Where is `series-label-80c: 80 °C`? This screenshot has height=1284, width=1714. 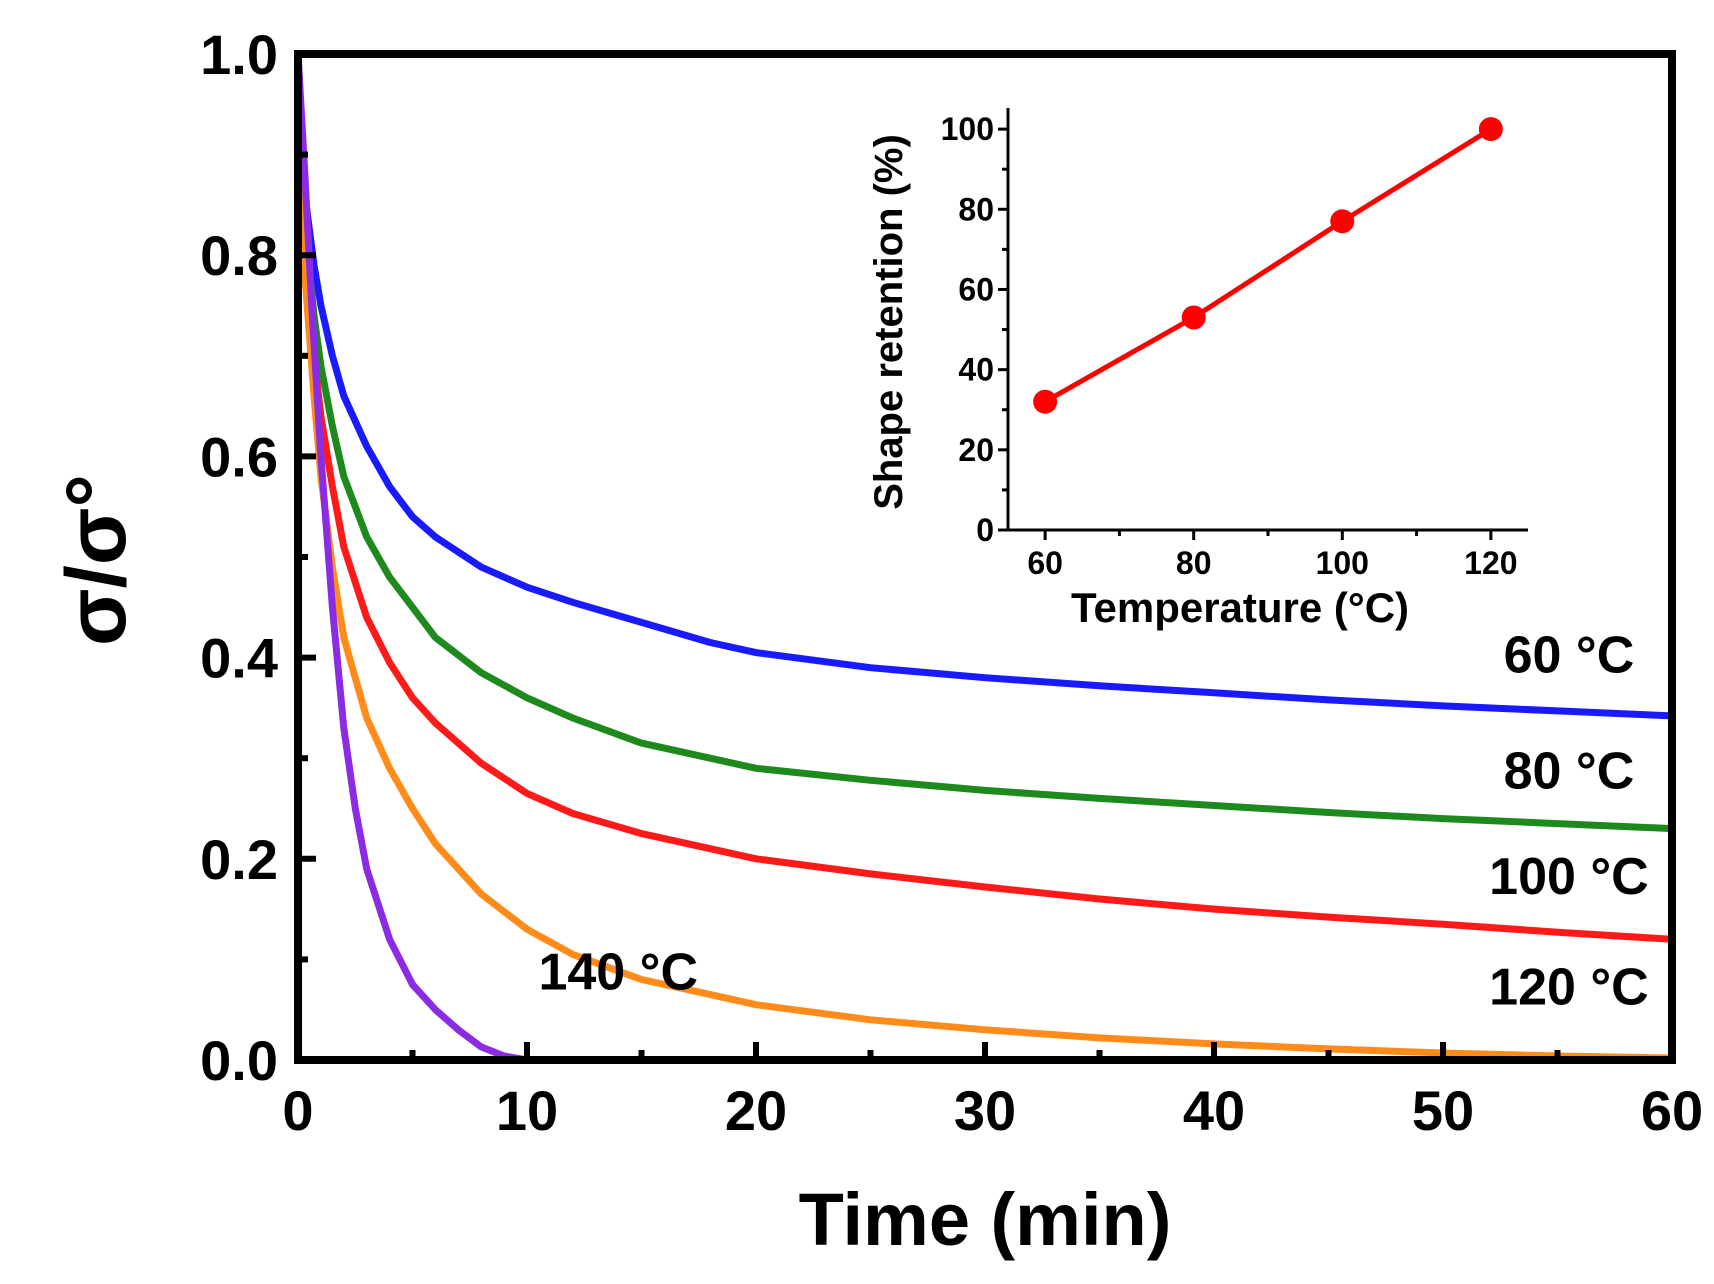 series-label-80c: 80 °C is located at coordinates (1569, 771).